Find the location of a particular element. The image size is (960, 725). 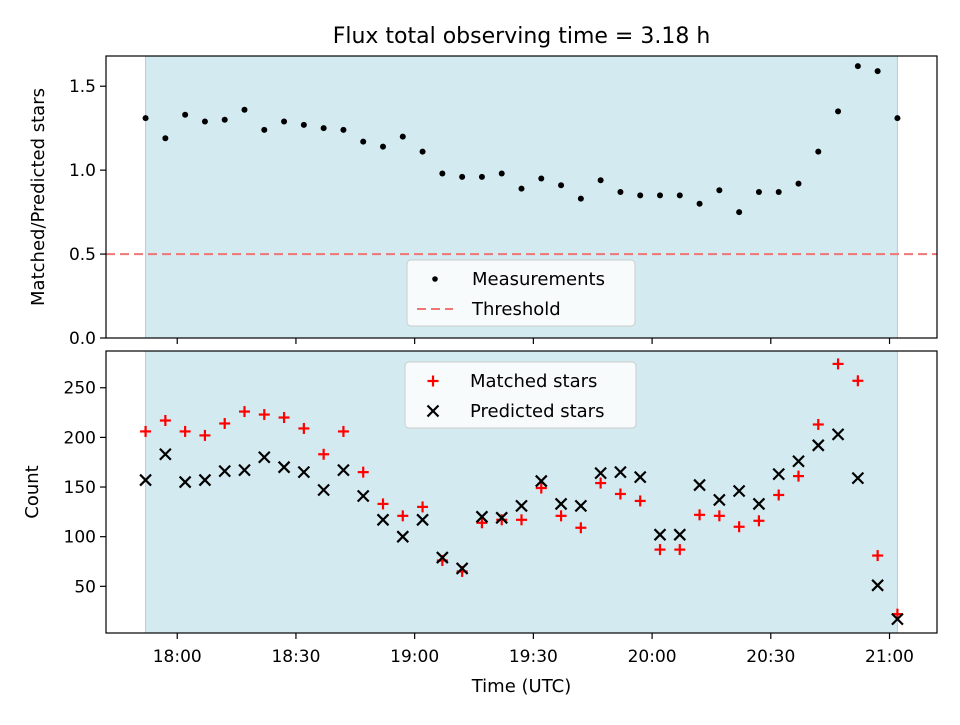

x-tick-label: 21:00 is located at coordinates (889, 657).